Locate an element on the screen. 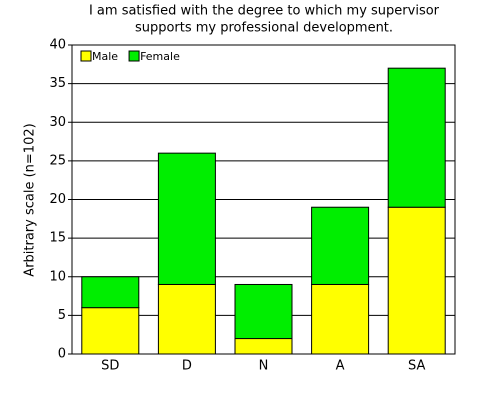 This screenshot has width=500, height=400. x-tick-label: D is located at coordinates (187, 366).